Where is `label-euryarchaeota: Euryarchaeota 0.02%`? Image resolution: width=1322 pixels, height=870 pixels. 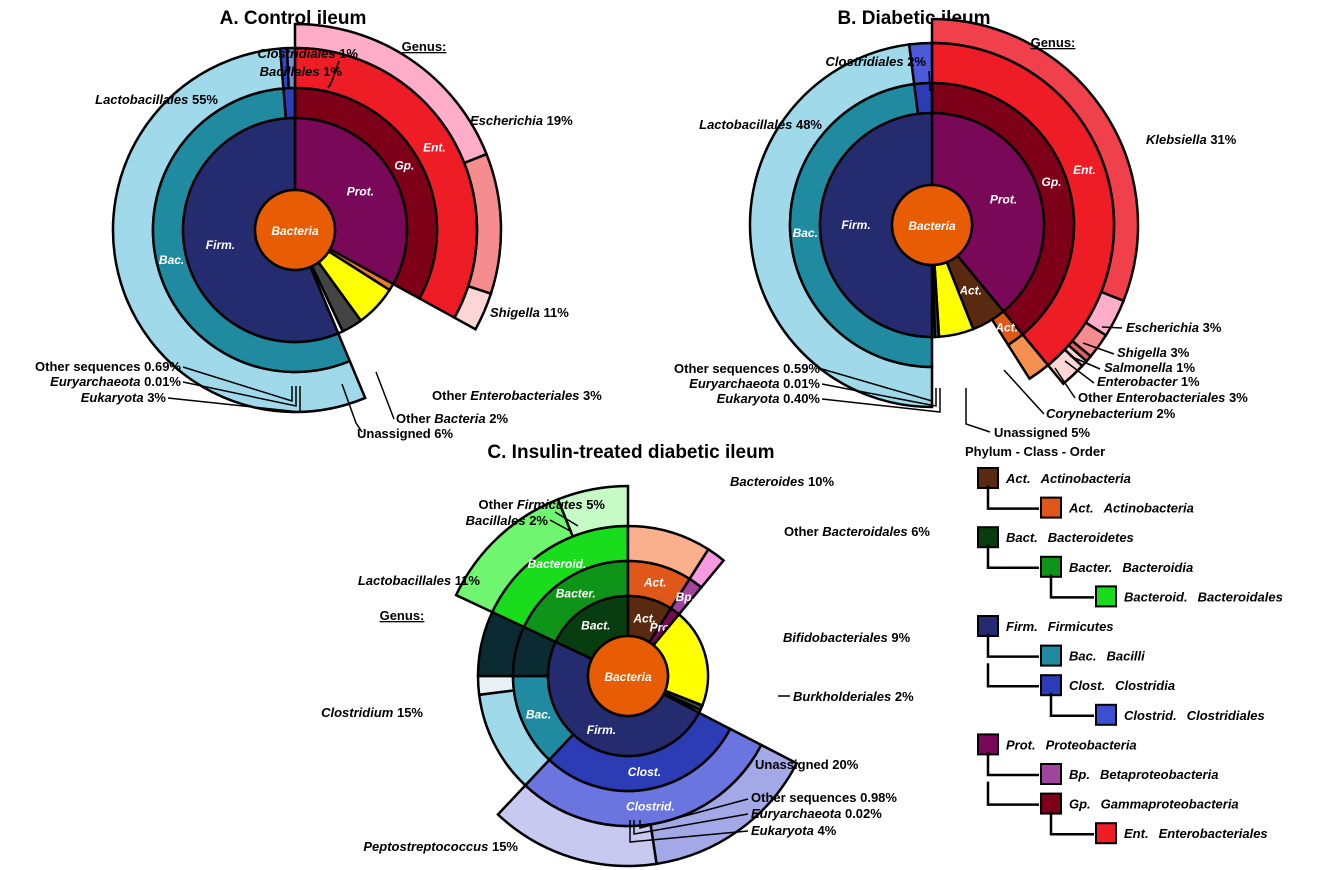 label-euryarchaeota: Euryarchaeota 0.02% is located at coordinates (816, 813).